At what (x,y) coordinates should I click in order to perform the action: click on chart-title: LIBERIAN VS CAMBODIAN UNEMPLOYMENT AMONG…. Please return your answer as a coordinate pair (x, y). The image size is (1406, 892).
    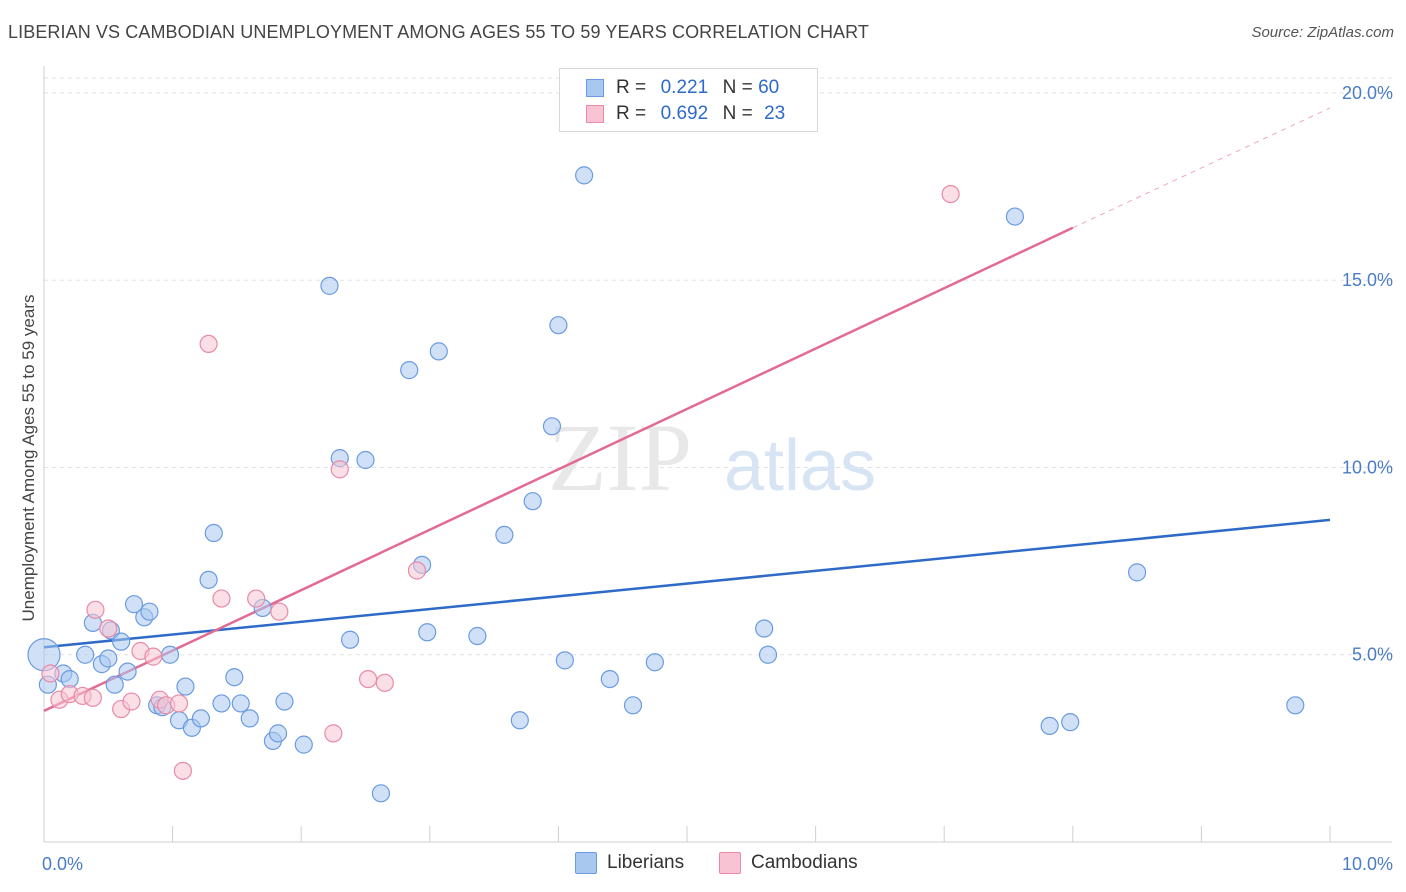
    Looking at the image, I should click on (439, 32).